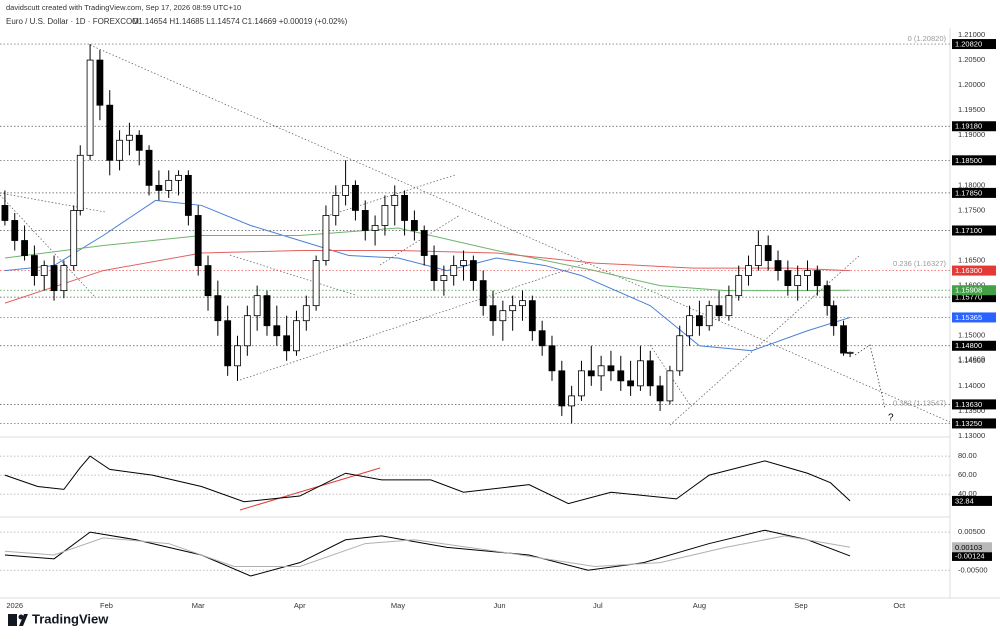 The image size is (1000, 639). What do you see at coordinates (971, 184) in the screenshot?
I see `y-tick-label: 1.18000` at bounding box center [971, 184].